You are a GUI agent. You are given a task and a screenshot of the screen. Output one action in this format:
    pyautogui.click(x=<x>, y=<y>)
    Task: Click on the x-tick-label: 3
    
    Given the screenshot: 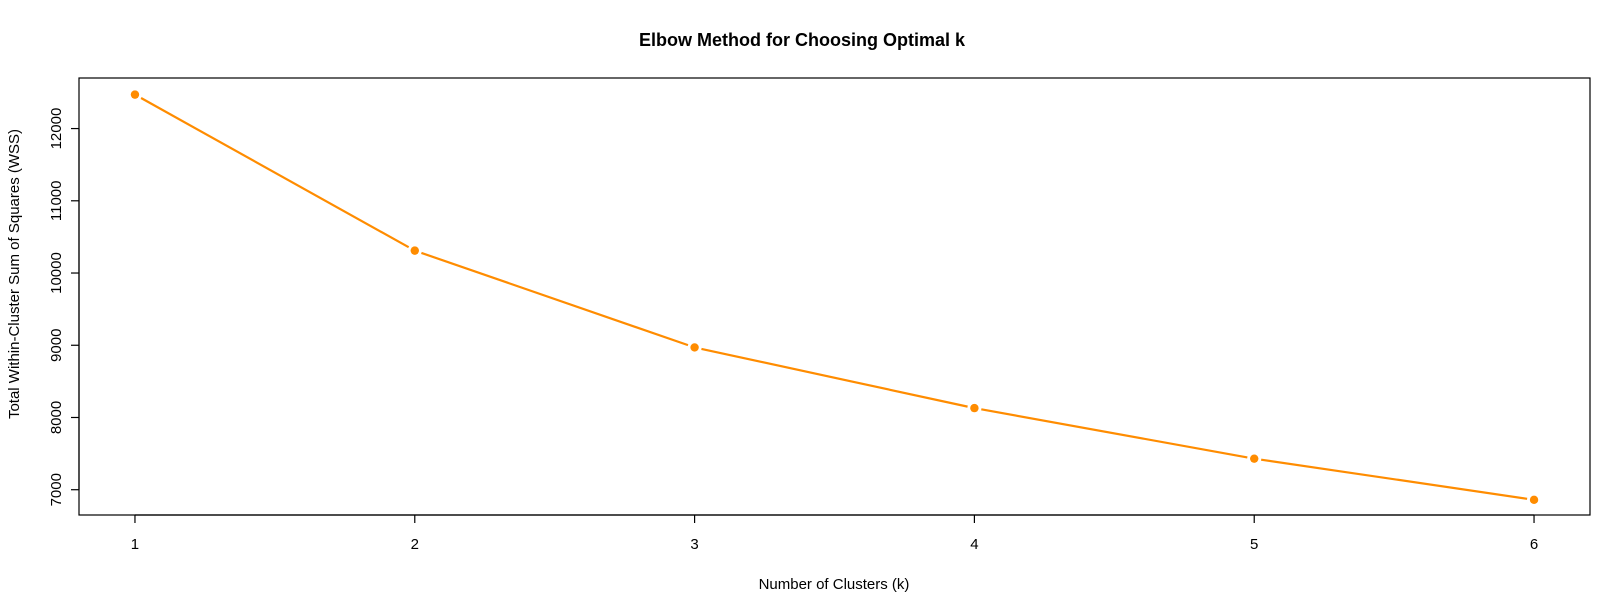 What is the action you would take?
    pyautogui.click(x=694, y=544)
    